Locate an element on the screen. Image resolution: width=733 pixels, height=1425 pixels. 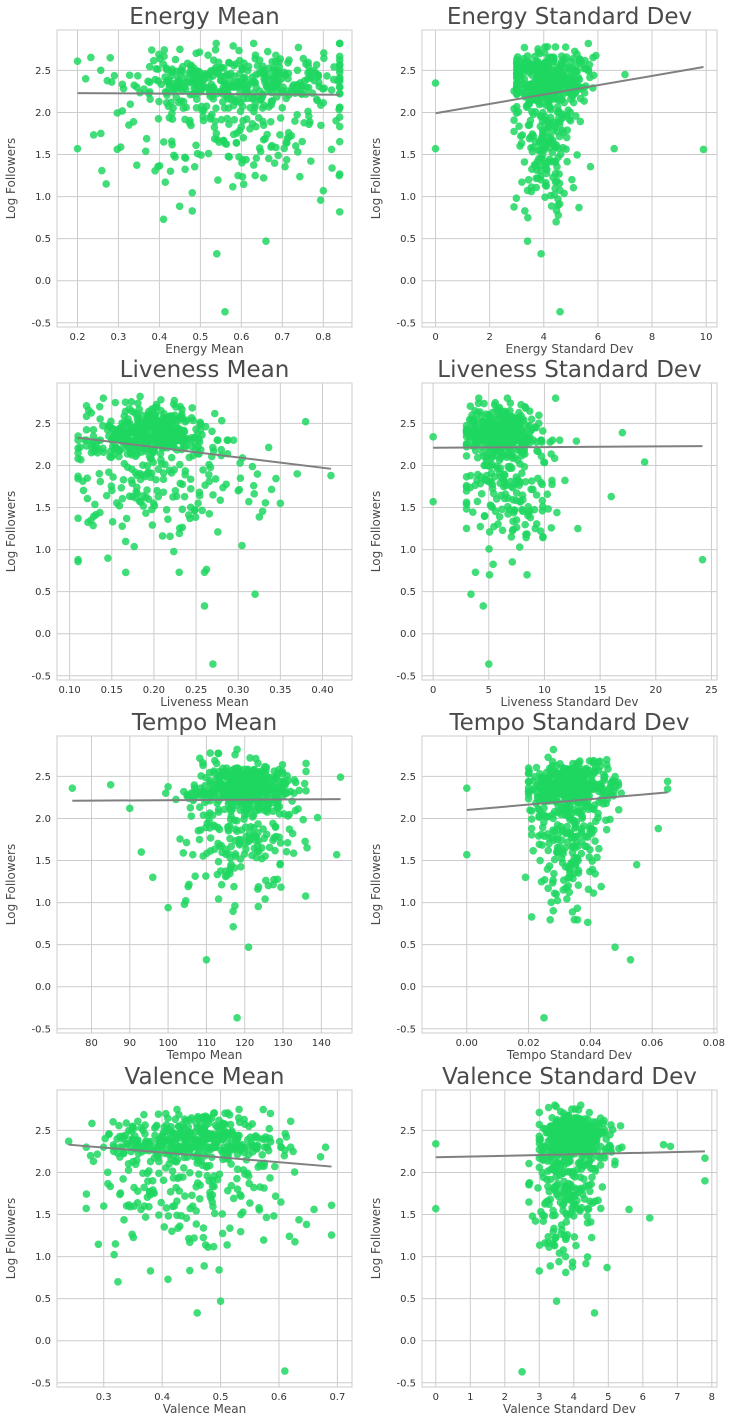
y-axis-label: Log Followers is located at coordinates (376, 178).